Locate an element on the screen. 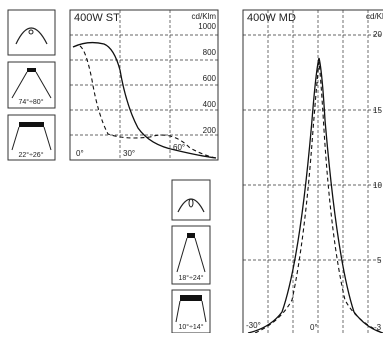 The height and width of the screenshot is (338, 383). x-tick-label: -30° is located at coordinates (253, 325).